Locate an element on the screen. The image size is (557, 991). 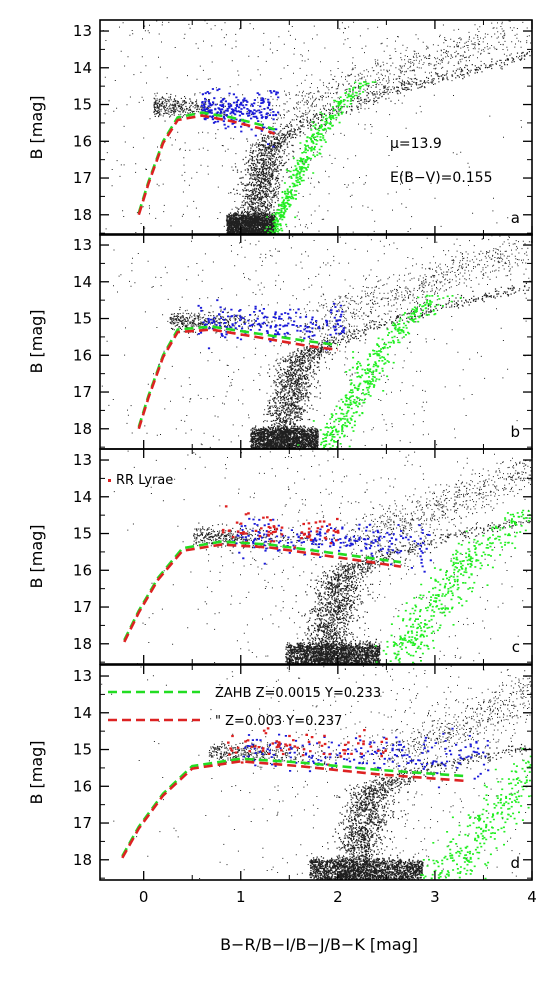
x-tick-label: 0 is located at coordinates (144, 897).